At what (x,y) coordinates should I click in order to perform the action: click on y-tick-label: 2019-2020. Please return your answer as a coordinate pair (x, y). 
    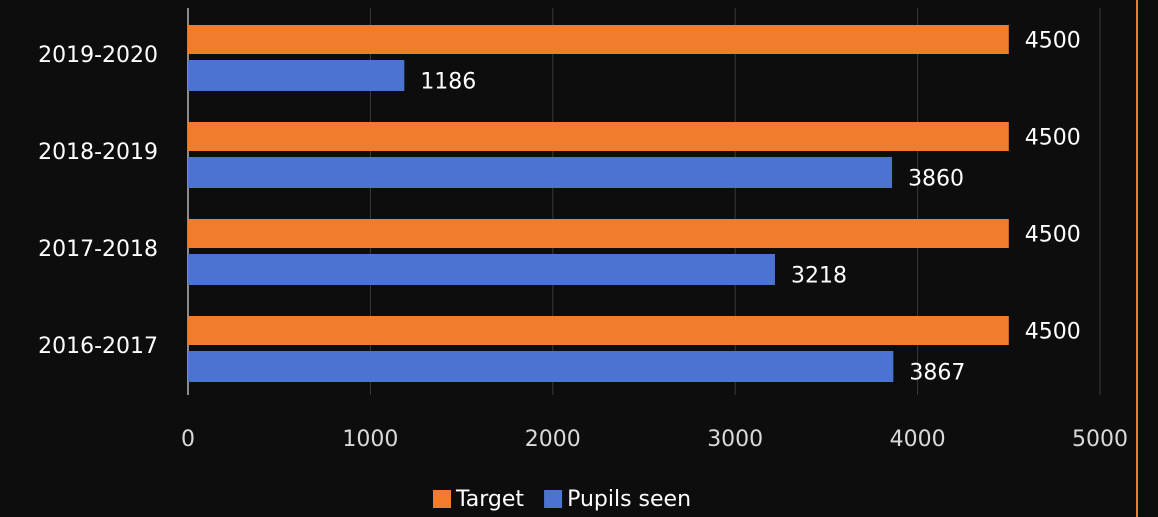
    Looking at the image, I should click on (98, 55).